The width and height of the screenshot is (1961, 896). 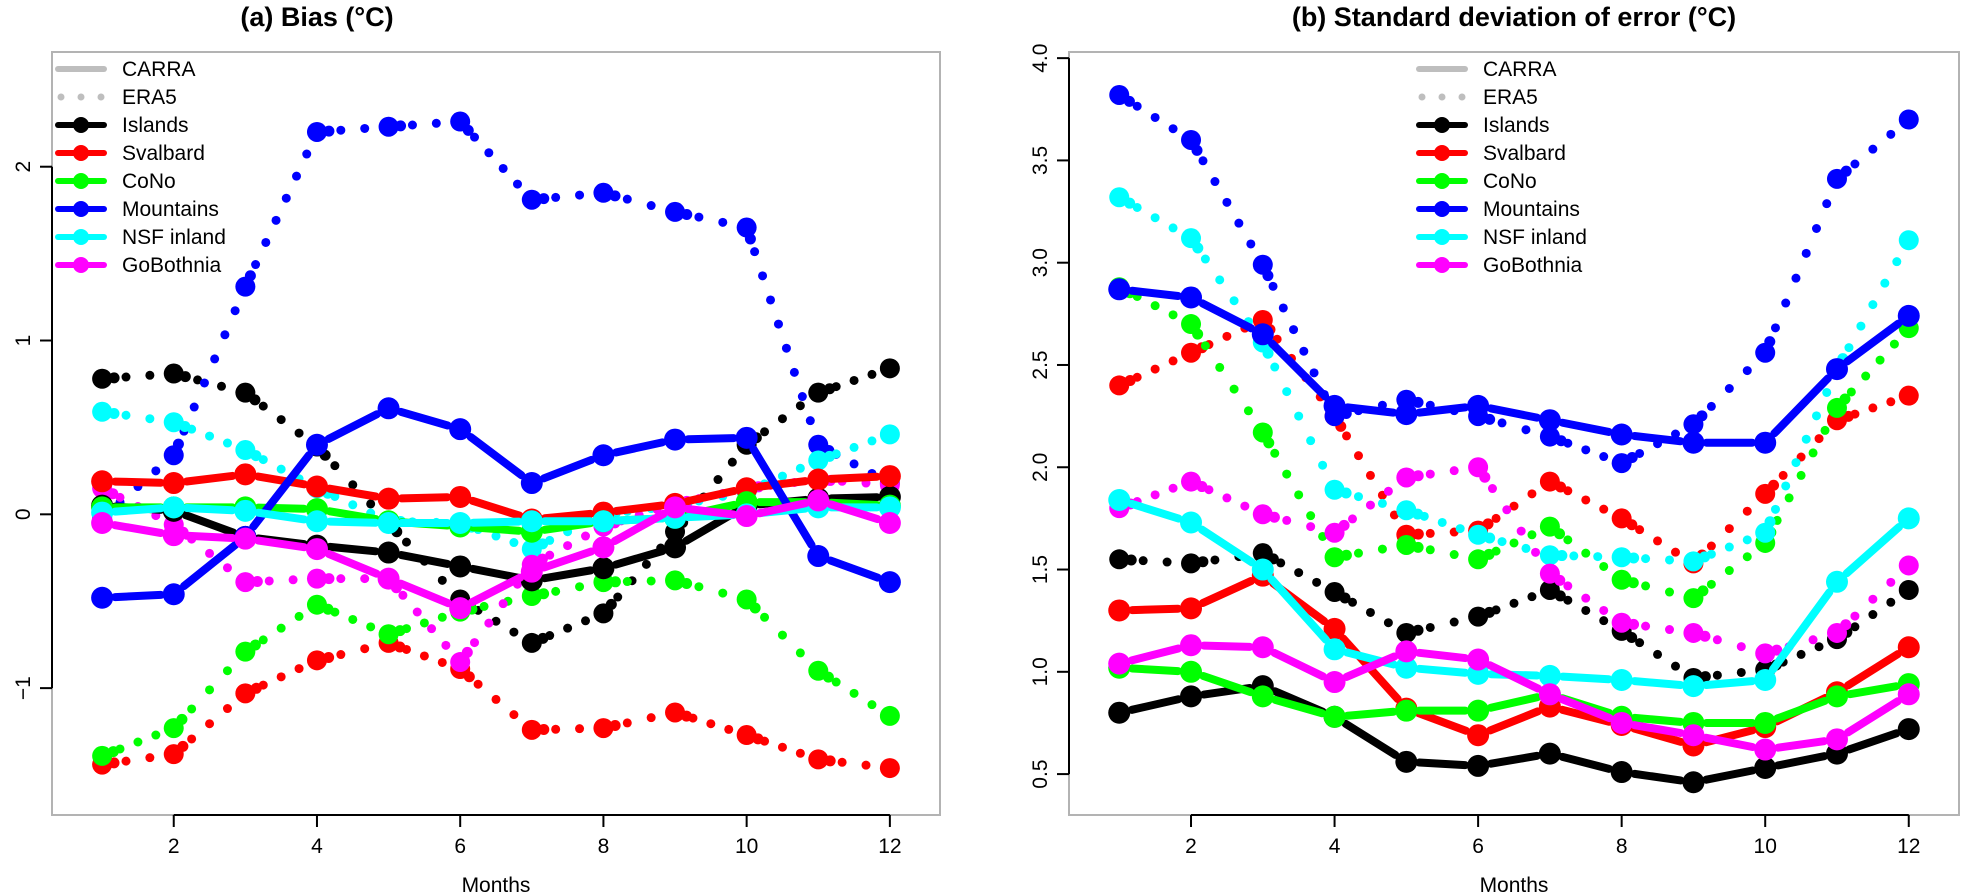 What do you see at coordinates (1442, 209) in the screenshot?
I see `legend-swatch-point` at bounding box center [1442, 209].